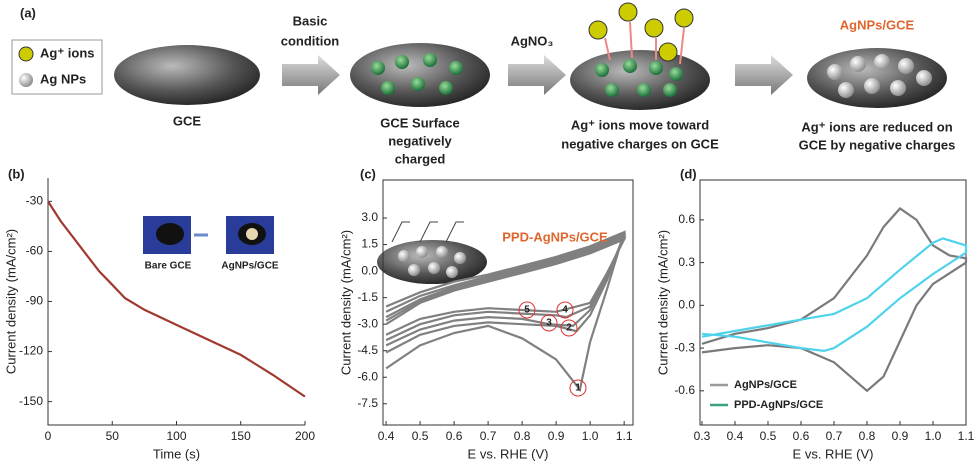 This screenshot has width=977, height=463. I want to click on arrow-label: AgNO₃, so click(532, 40).